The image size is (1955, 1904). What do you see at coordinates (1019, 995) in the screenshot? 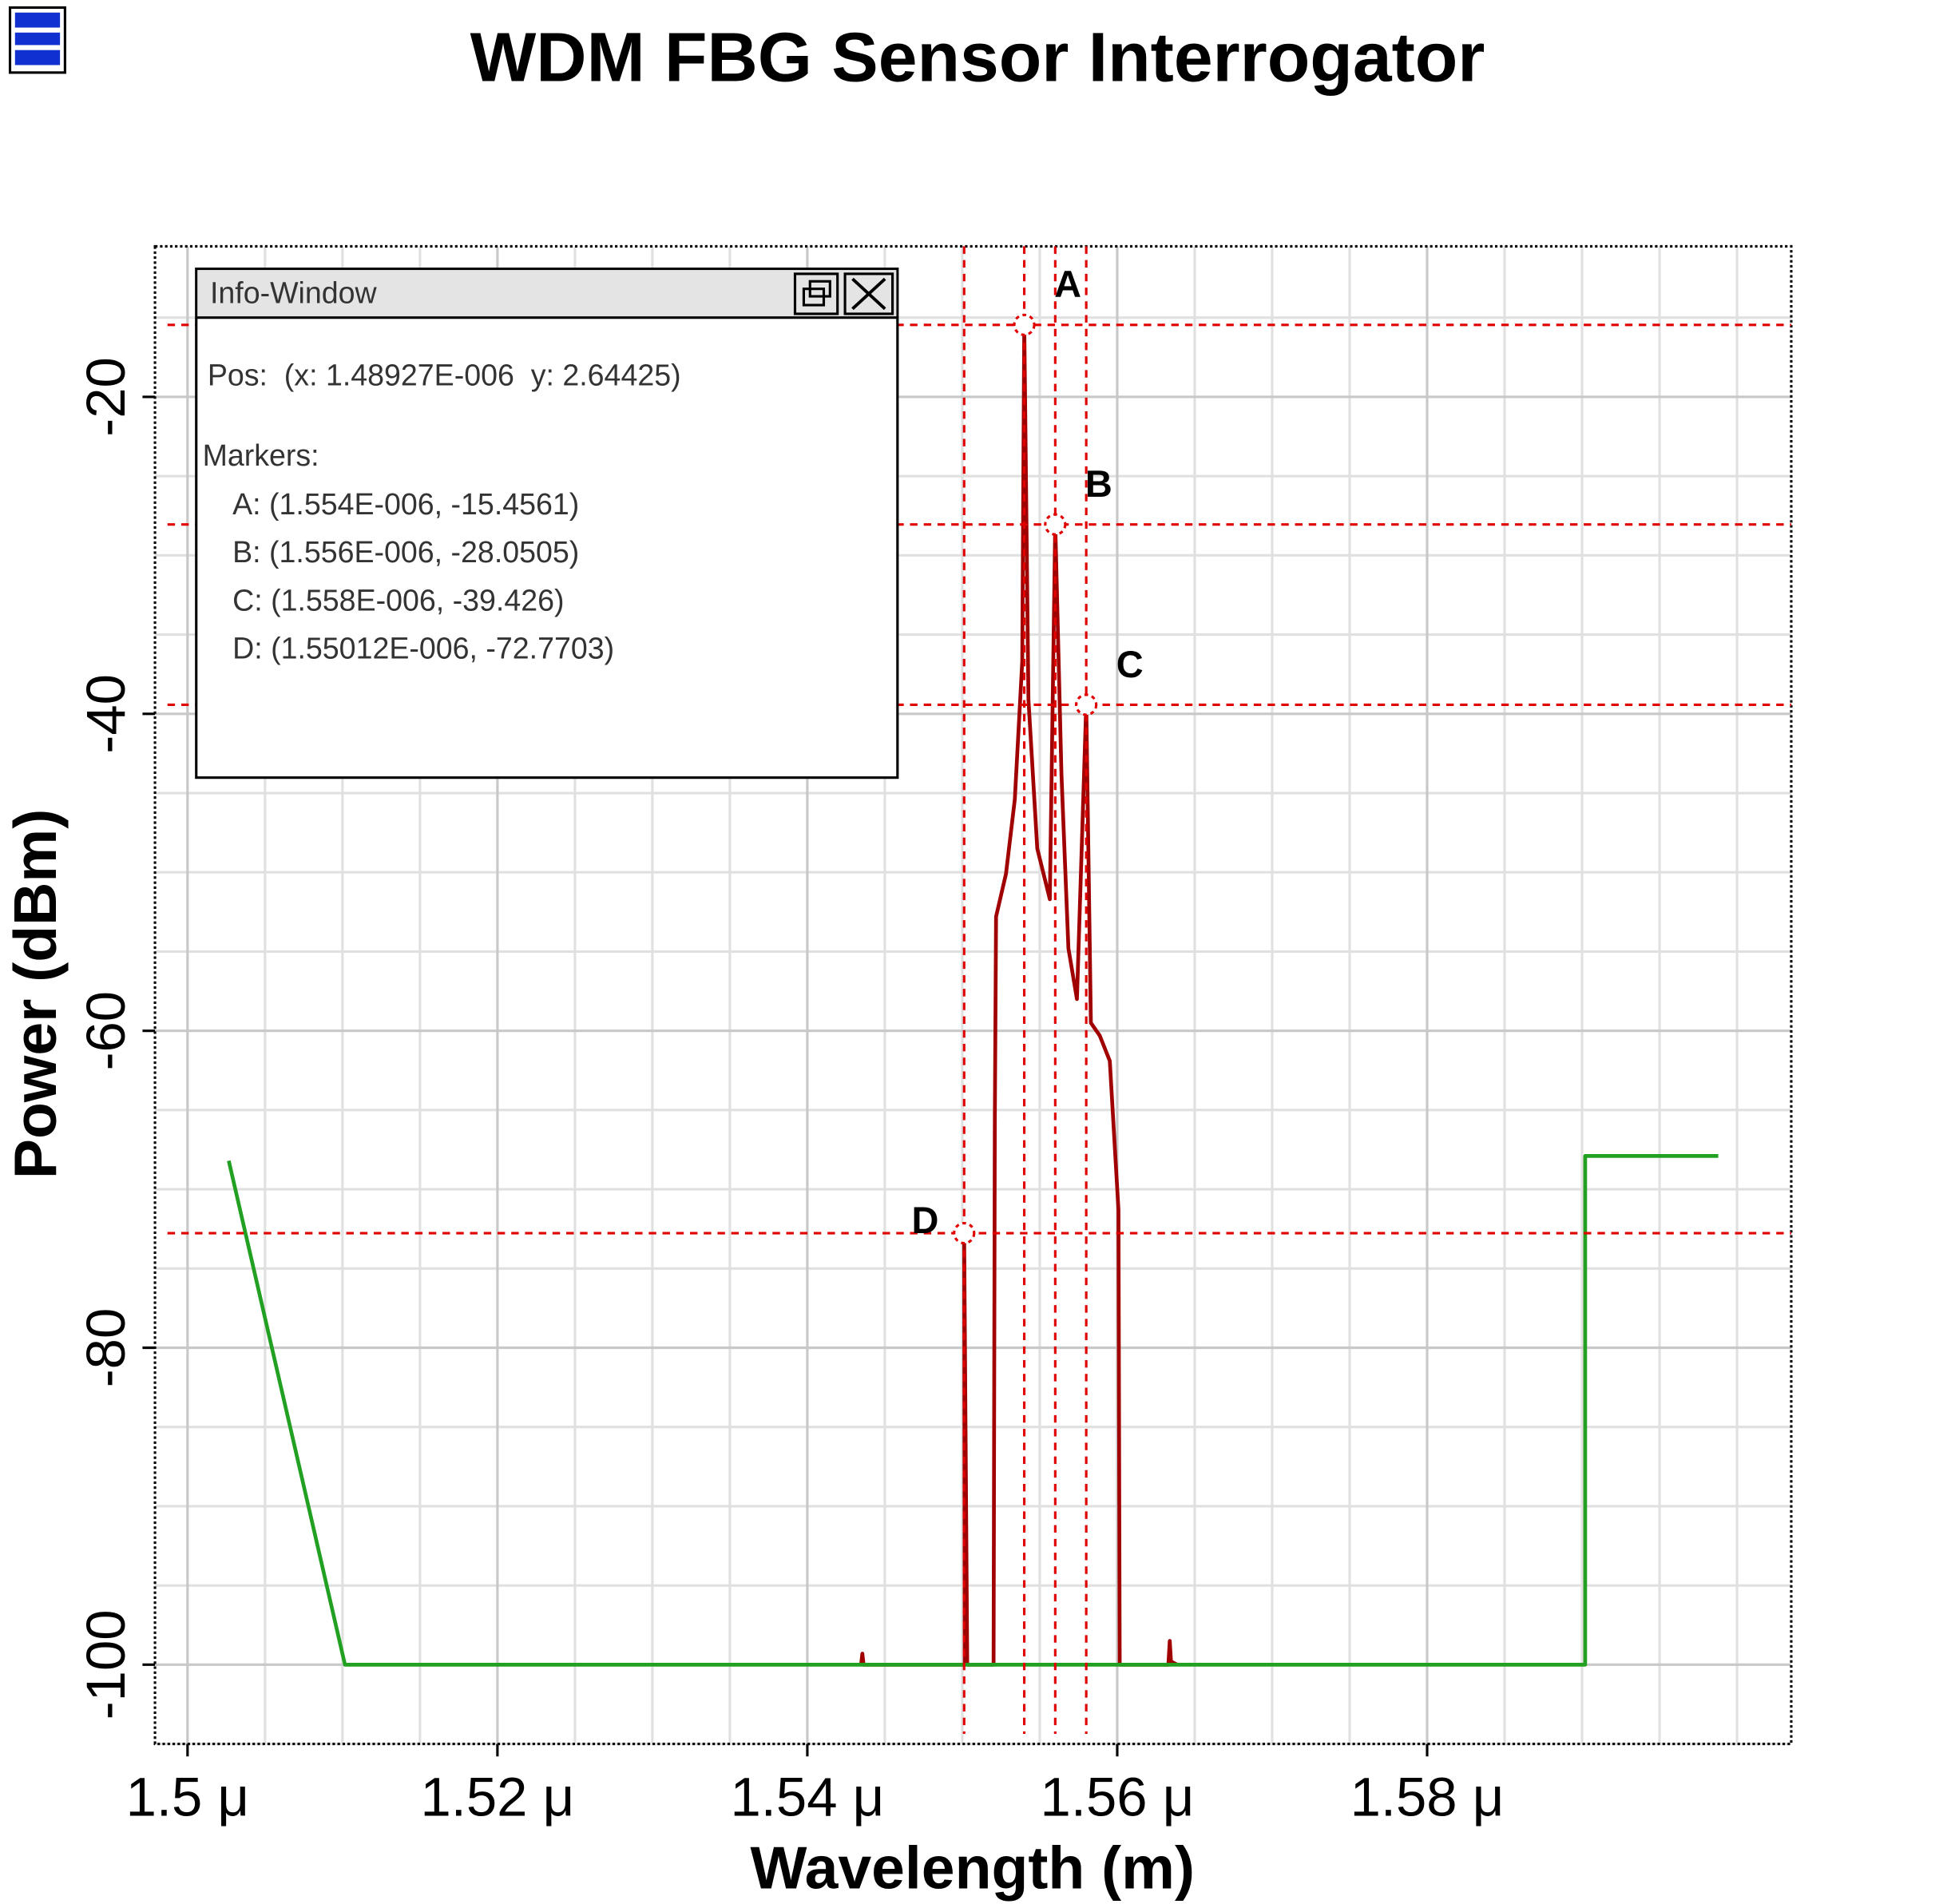
I see `series-line` at bounding box center [1019, 995].